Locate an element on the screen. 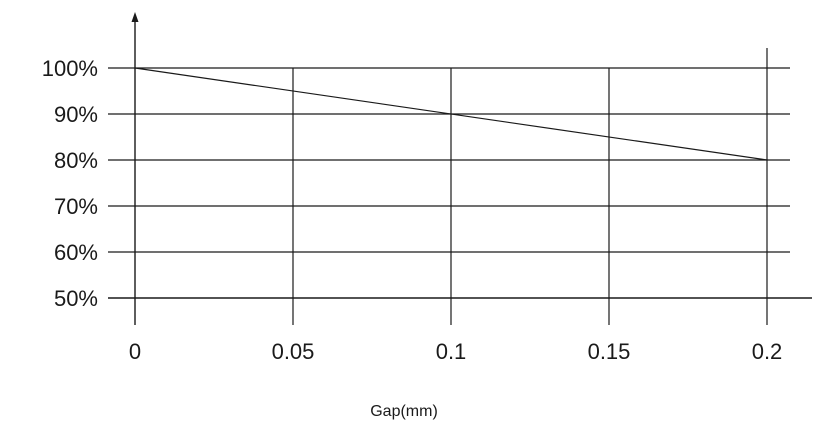 The width and height of the screenshot is (813, 426). x-axis-title: Gap(mm) is located at coordinates (404, 411).